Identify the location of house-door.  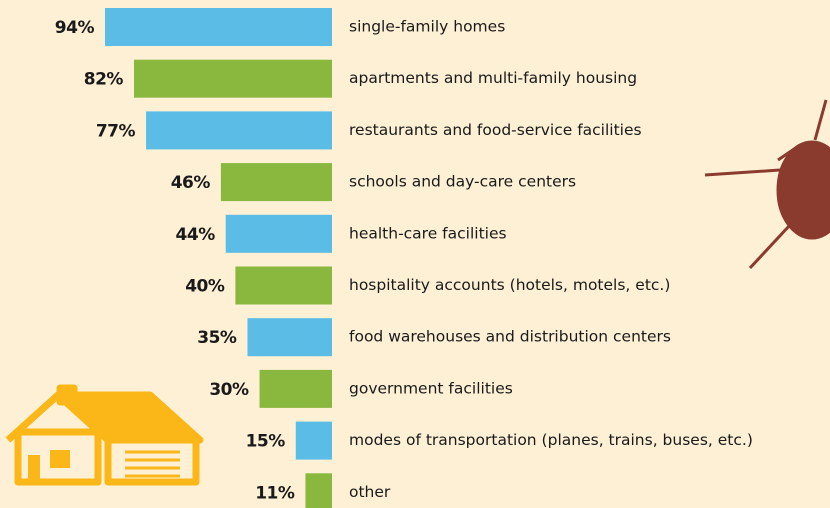
(34, 468).